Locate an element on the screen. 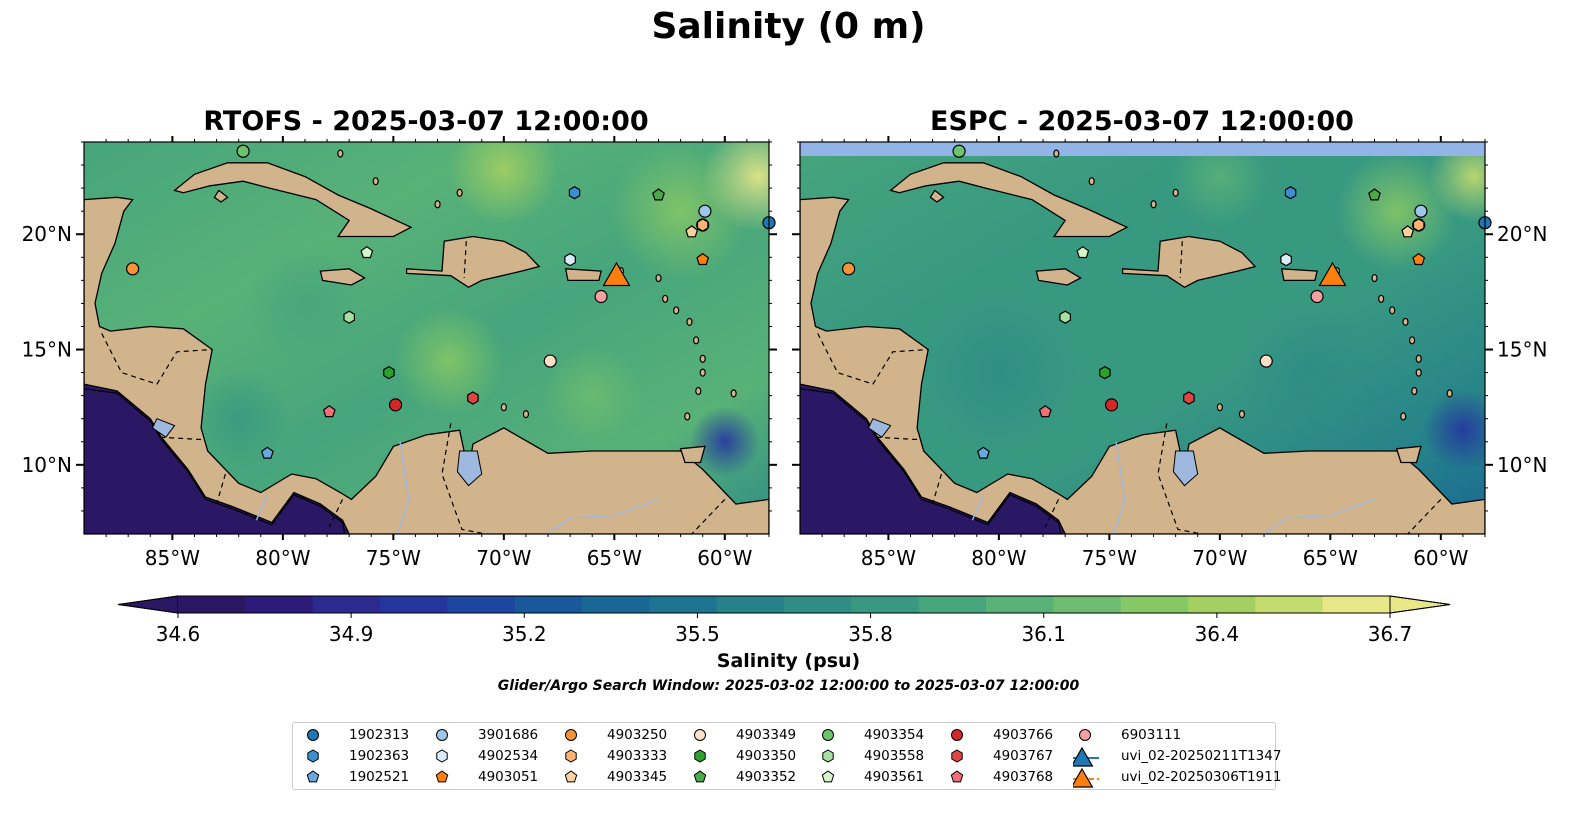 This screenshot has width=1577, height=827. legend-label: 4903352 is located at coordinates (766, 777).